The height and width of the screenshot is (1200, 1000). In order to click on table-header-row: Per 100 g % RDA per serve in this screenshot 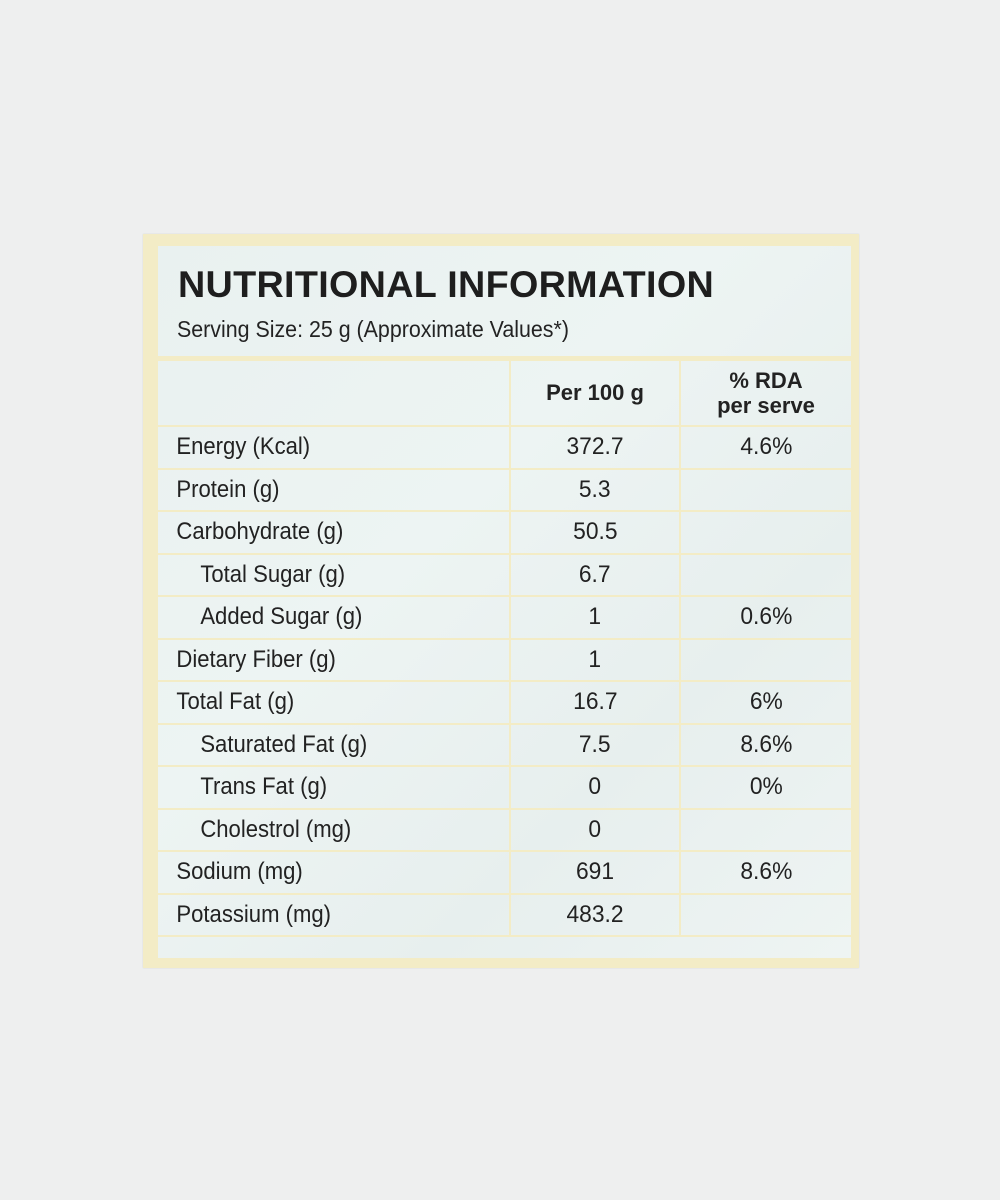, I will do `click(504, 393)`.